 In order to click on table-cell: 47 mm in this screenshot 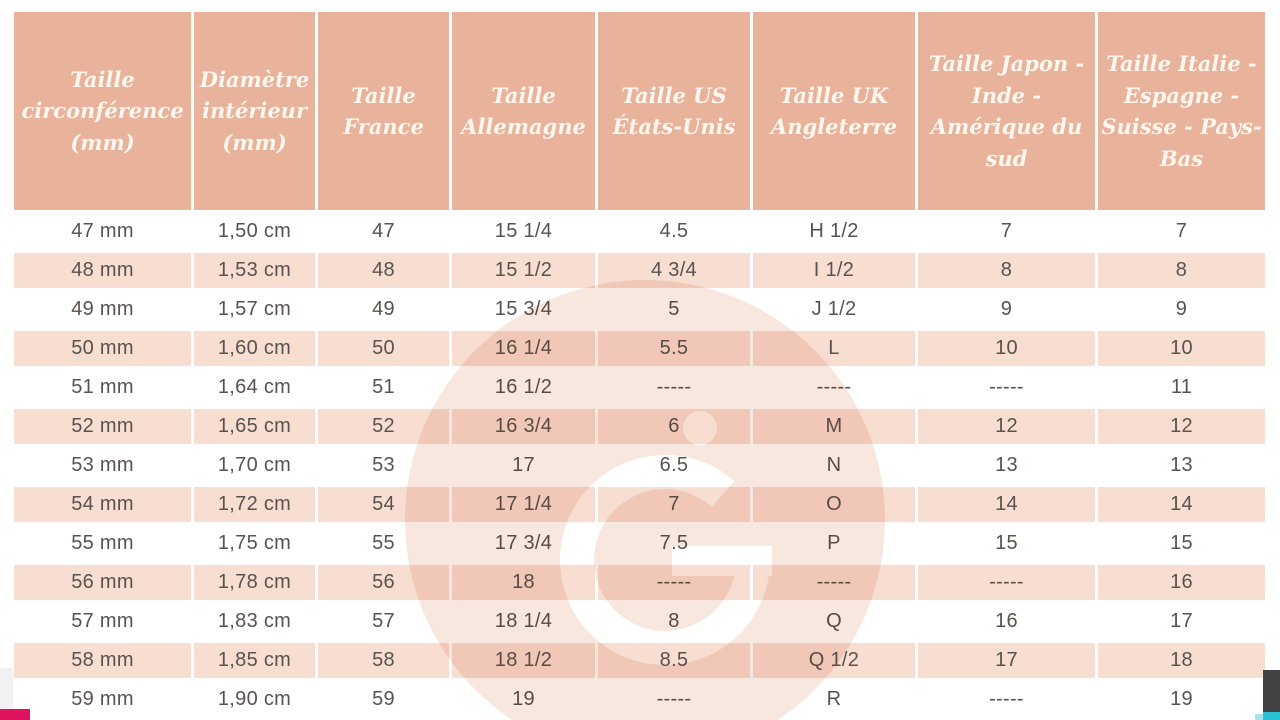, I will do `click(102, 231)`.